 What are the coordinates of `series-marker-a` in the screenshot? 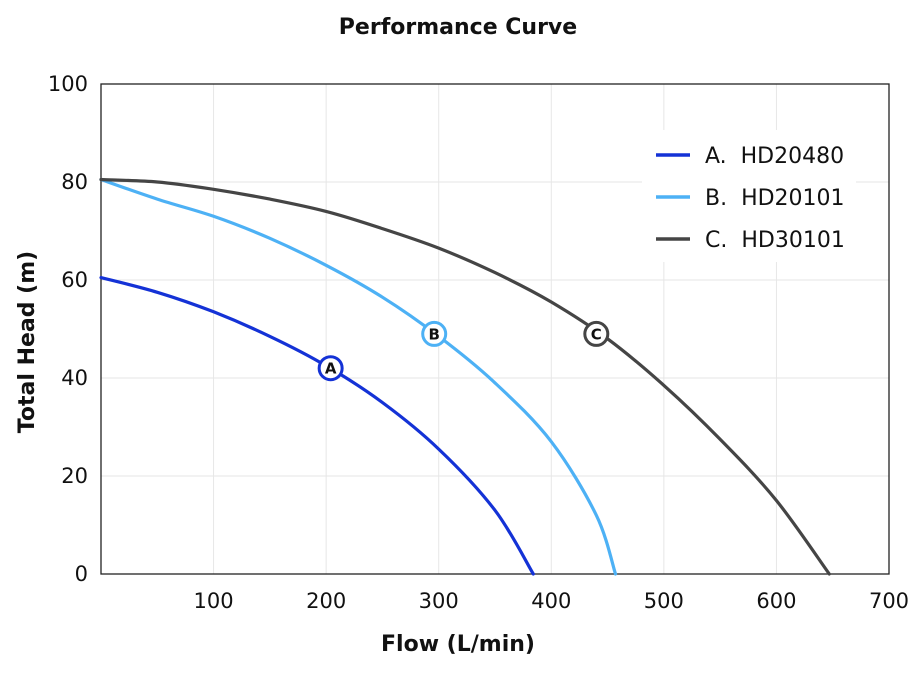 It's located at (330, 368).